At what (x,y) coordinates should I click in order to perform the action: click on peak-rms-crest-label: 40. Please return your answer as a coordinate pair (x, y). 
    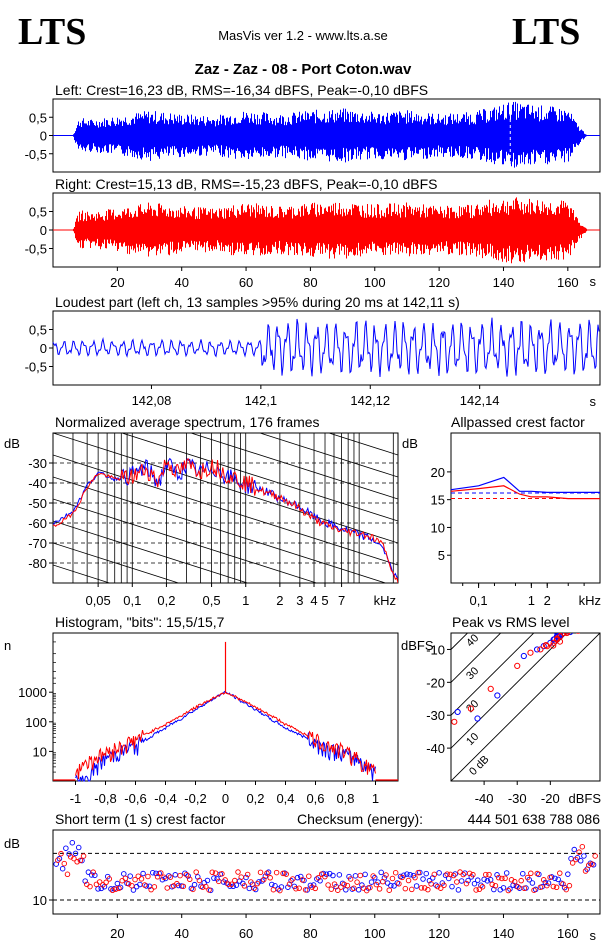
    Looking at the image, I should click on (472, 640).